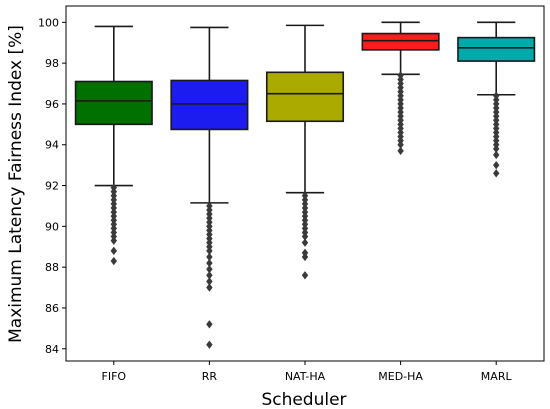 The height and width of the screenshot is (409, 550). Describe the element at coordinates (305, 152) in the screenshot. I see `box-group-nat-ha` at that location.